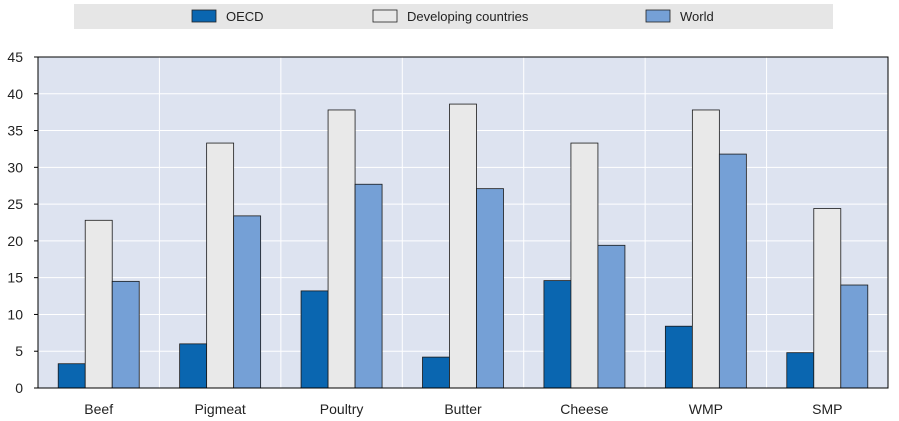 This screenshot has height=421, width=899. What do you see at coordinates (98, 409) in the screenshot?
I see `x-tick-label: Beef` at bounding box center [98, 409].